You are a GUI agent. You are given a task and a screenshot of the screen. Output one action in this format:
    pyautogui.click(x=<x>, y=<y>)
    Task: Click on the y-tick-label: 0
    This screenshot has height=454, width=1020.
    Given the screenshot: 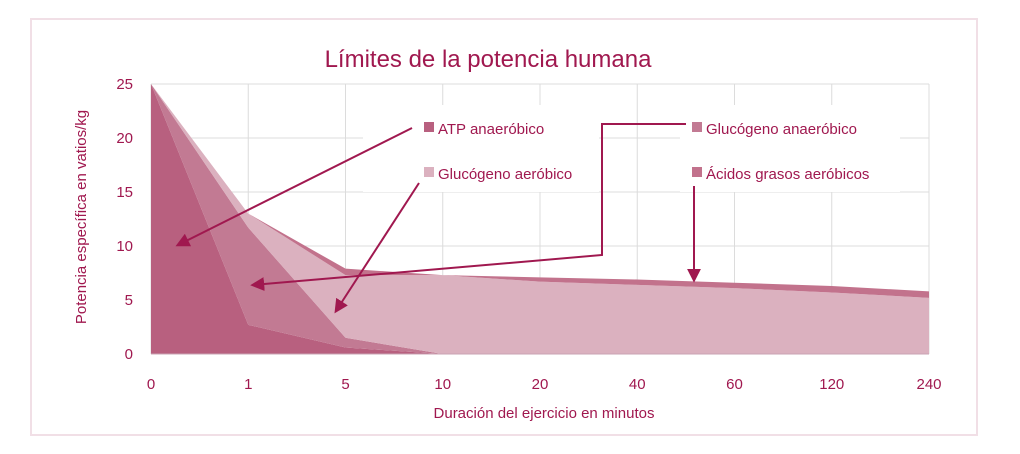 What is the action you would take?
    pyautogui.click(x=129, y=354)
    